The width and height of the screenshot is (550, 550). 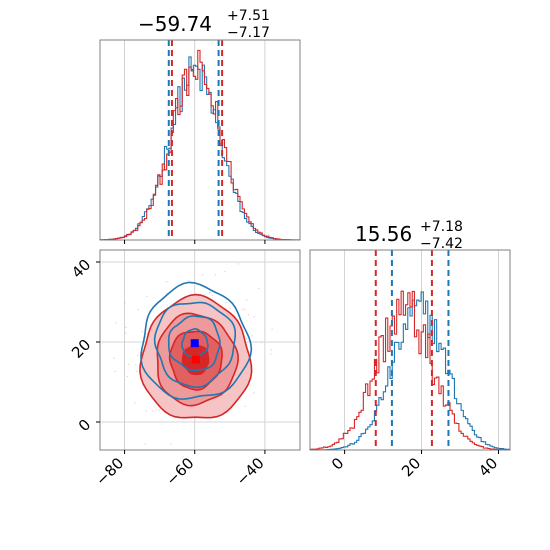 What do you see at coordinates (383, 234) in the screenshot?
I see `title-2-value: 15.56` at bounding box center [383, 234].